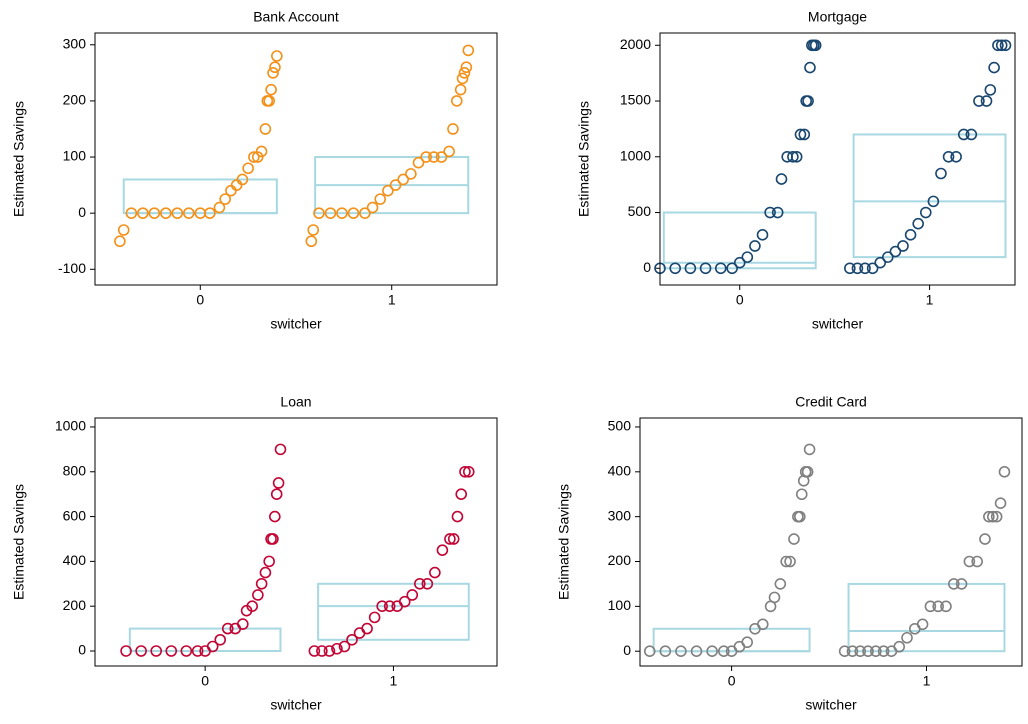 The width and height of the screenshot is (1028, 724). What do you see at coordinates (831, 402) in the screenshot?
I see `panel-title: Credit Card` at bounding box center [831, 402].